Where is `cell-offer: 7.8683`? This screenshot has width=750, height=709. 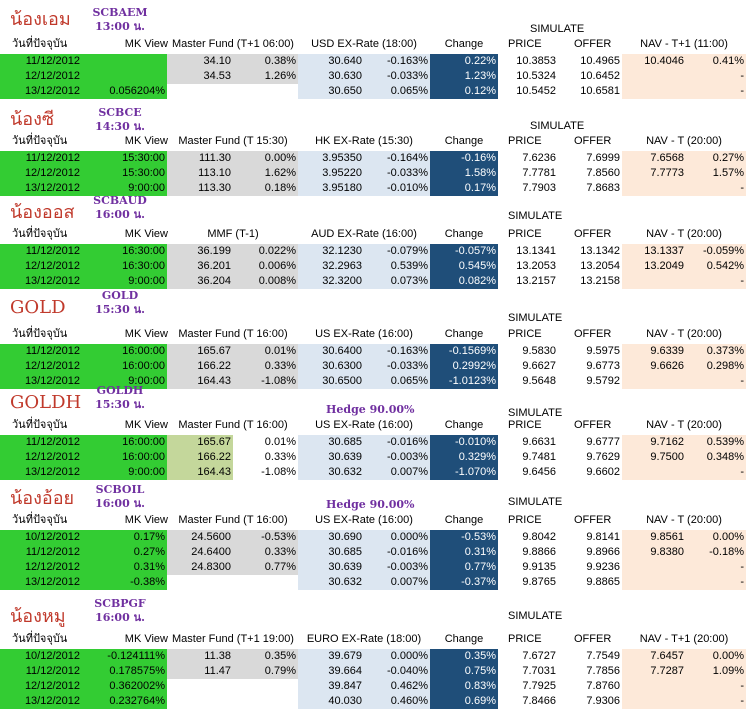
cell-offer: 7.8683 is located at coordinates (603, 188).